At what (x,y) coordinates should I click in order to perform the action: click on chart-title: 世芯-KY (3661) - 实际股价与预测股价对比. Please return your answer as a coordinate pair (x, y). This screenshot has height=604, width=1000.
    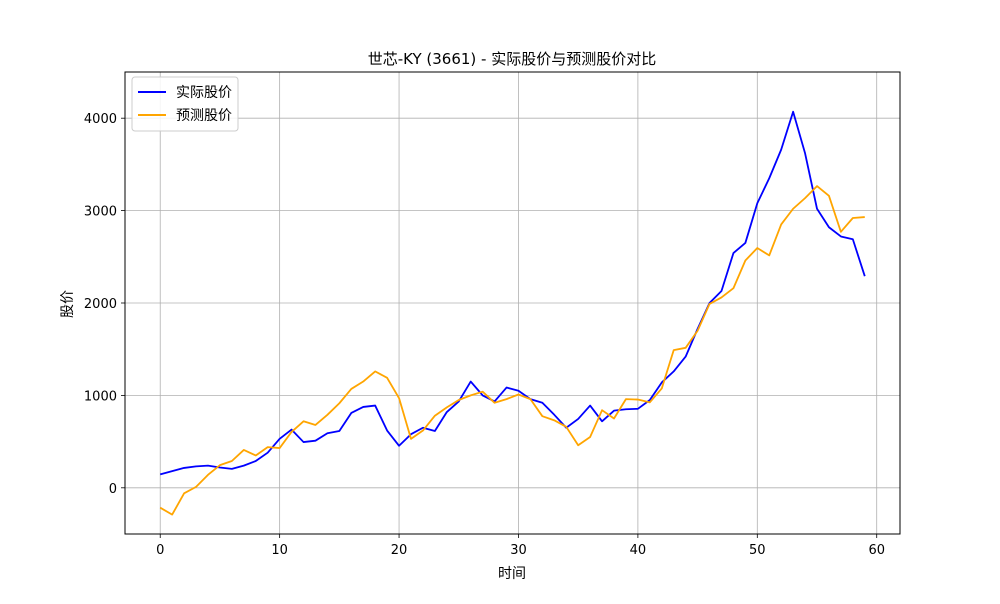
    Looking at the image, I should click on (512, 59).